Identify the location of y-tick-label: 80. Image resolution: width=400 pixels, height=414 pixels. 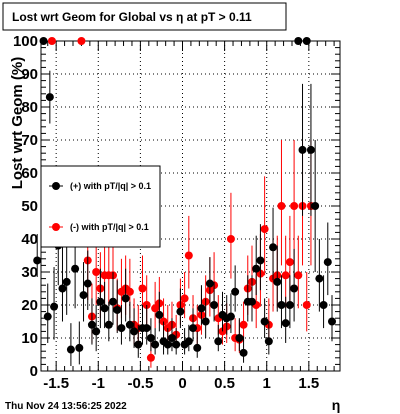
(29, 107).